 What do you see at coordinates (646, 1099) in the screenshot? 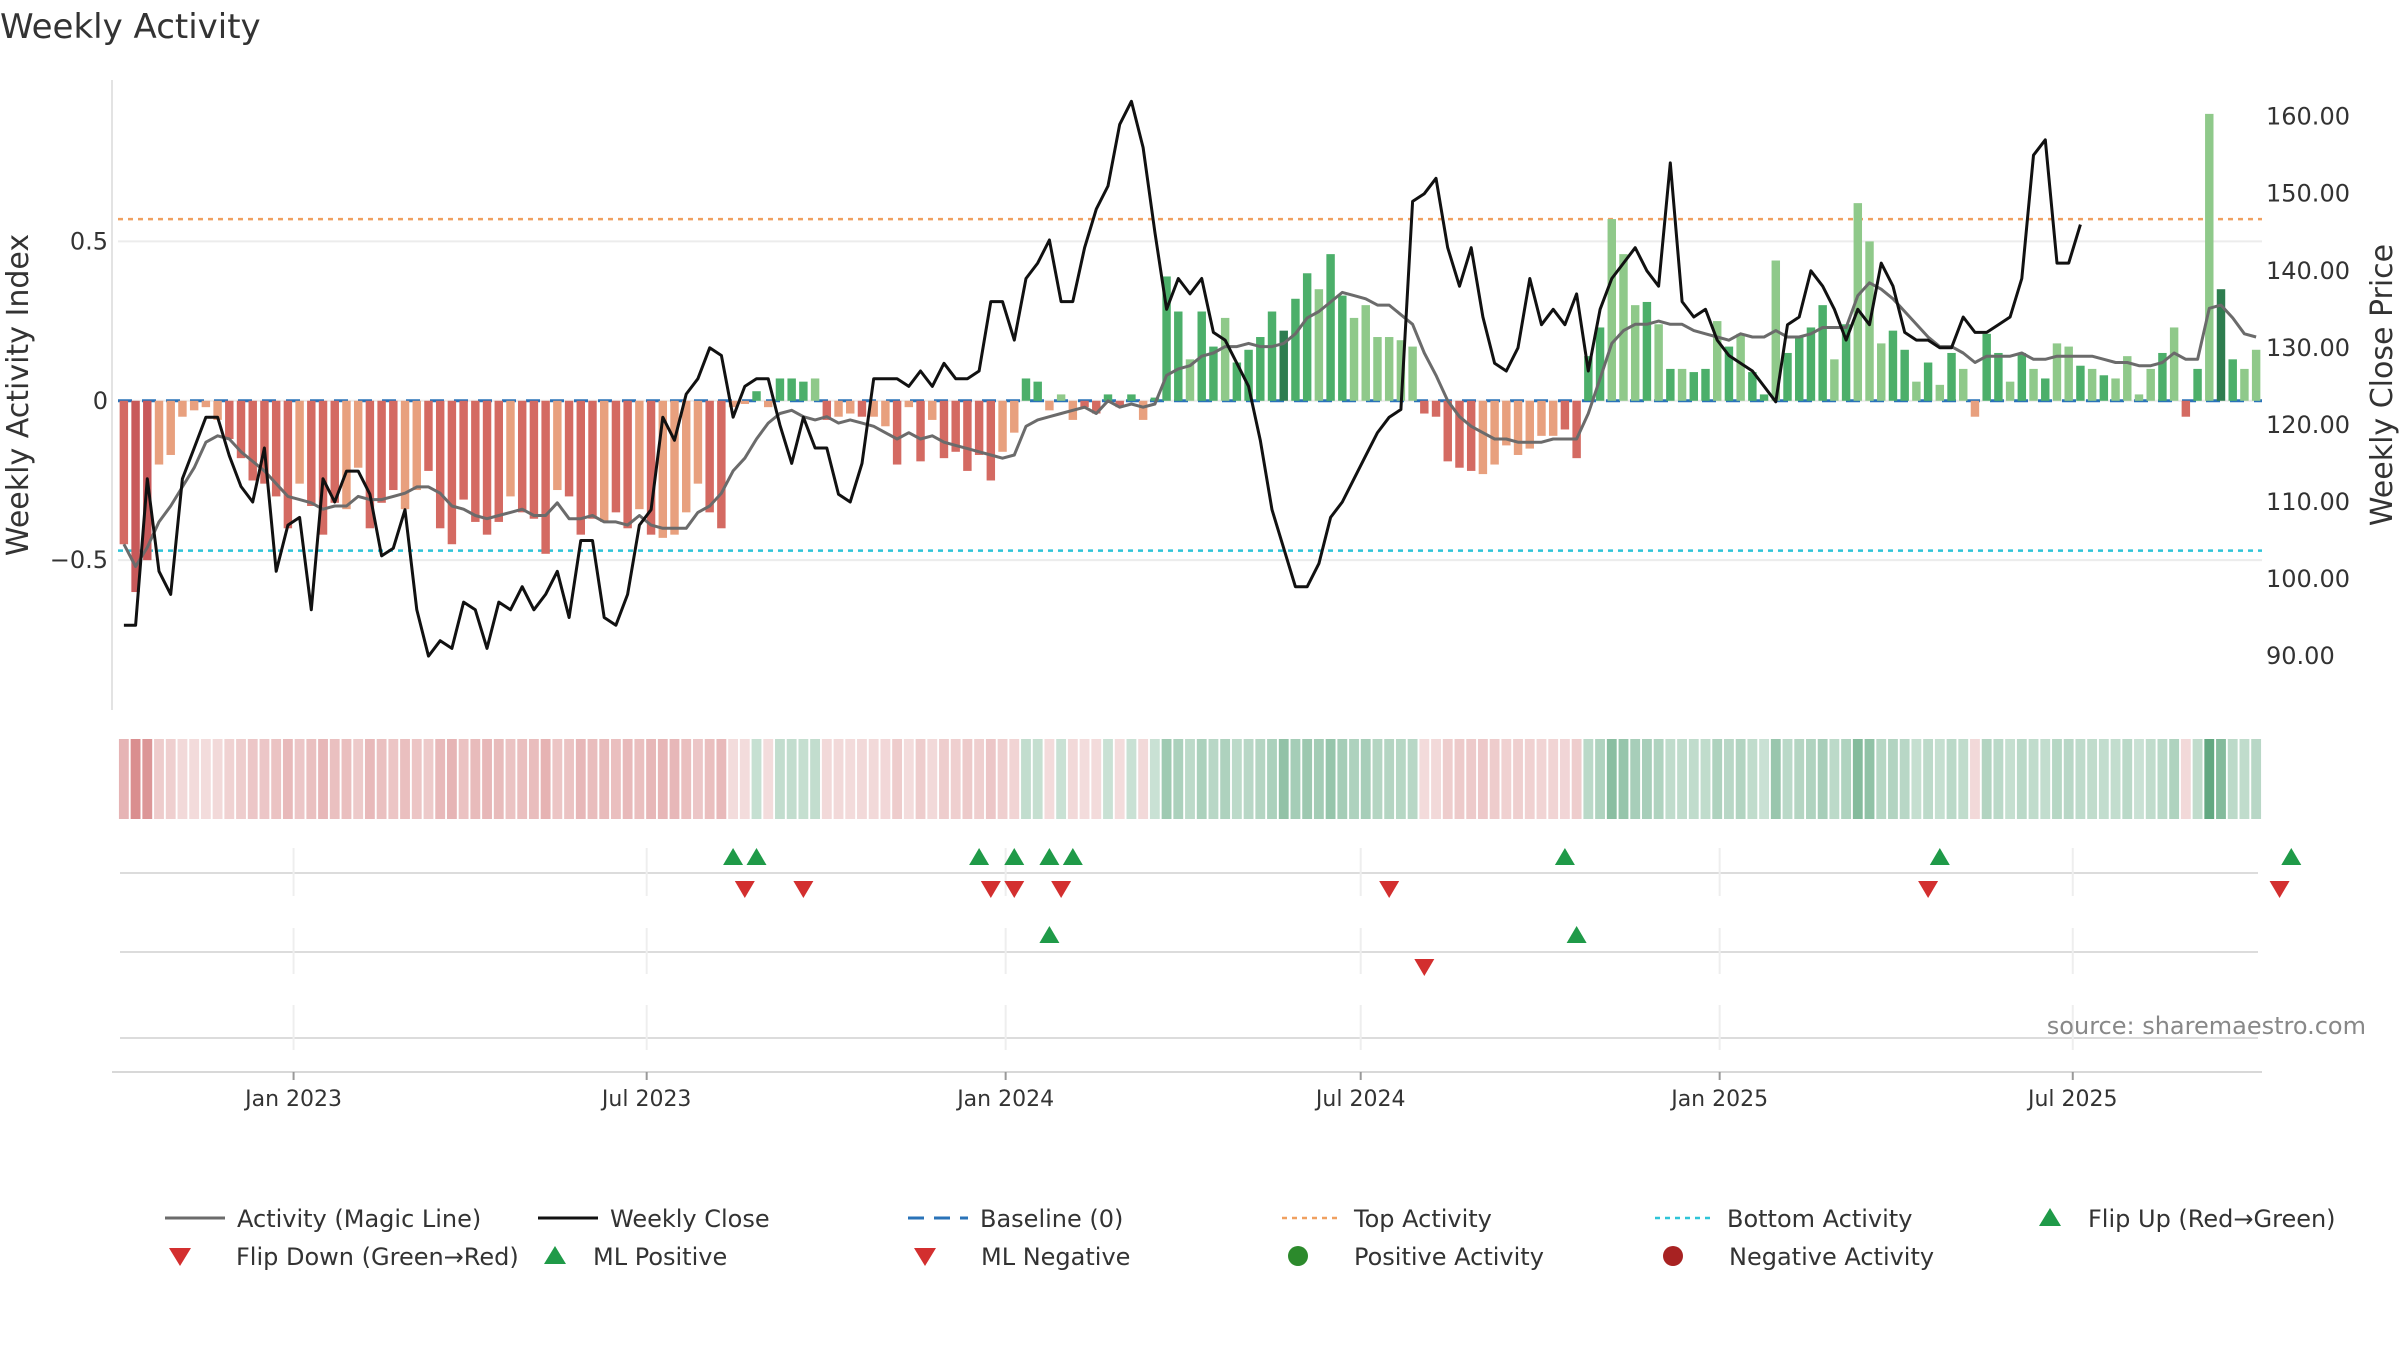
I see `x-tick-label: Jul 2023` at bounding box center [646, 1099].